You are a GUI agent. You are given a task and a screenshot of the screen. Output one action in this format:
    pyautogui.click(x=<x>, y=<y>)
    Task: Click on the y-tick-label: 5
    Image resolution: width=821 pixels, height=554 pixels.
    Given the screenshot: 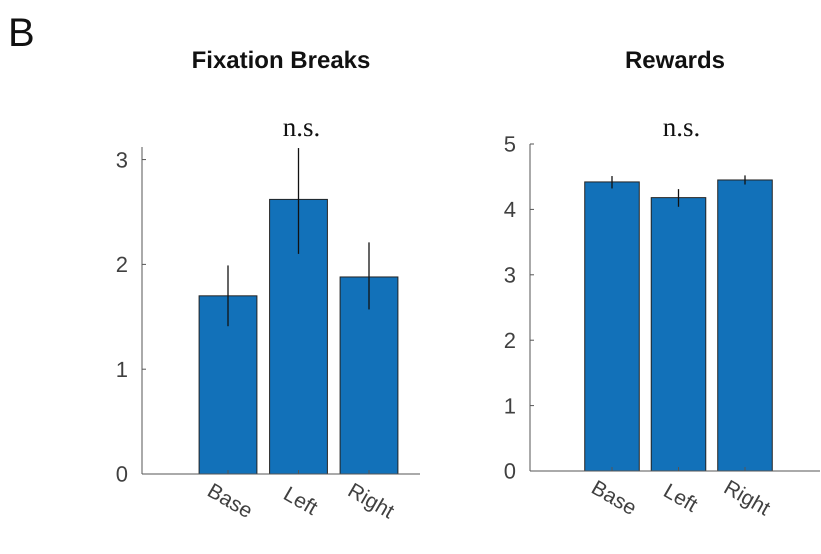 What is the action you would take?
    pyautogui.click(x=510, y=144)
    